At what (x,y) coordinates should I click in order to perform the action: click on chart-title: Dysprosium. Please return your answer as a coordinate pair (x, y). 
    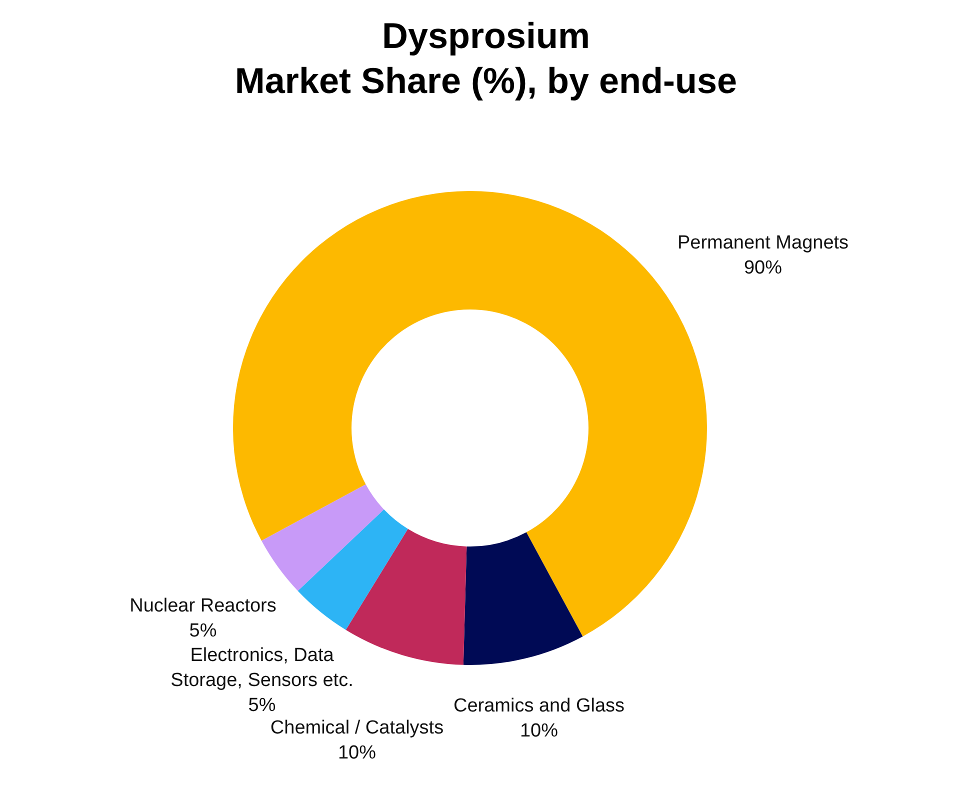
    Looking at the image, I should click on (486, 35).